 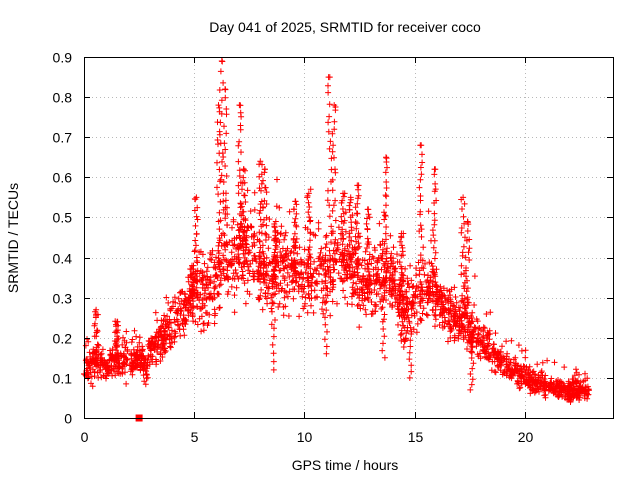 What do you see at coordinates (63, 178) in the screenshot?
I see `y-tick-label: 0.6` at bounding box center [63, 178].